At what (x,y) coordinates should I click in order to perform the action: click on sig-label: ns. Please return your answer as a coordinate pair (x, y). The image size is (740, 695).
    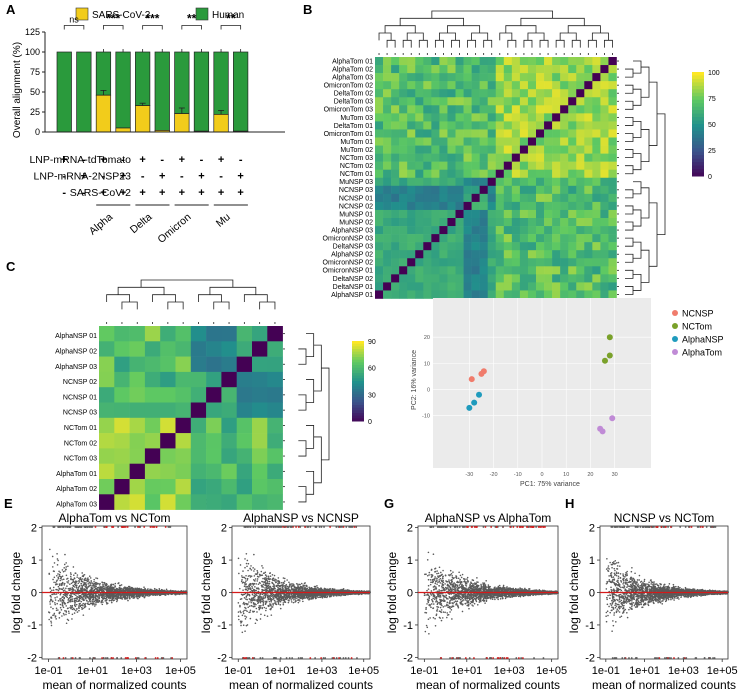
    Looking at the image, I should click on (74, 20).